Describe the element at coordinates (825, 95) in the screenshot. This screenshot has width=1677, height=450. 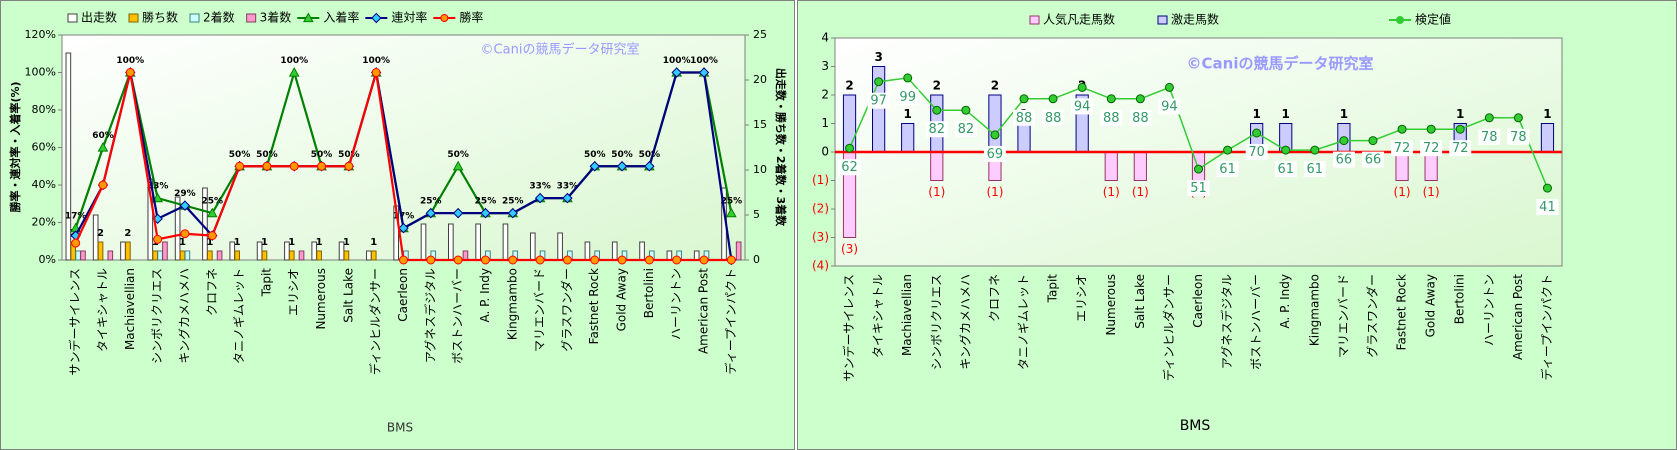
I see `y-tick-label: 2` at that location.